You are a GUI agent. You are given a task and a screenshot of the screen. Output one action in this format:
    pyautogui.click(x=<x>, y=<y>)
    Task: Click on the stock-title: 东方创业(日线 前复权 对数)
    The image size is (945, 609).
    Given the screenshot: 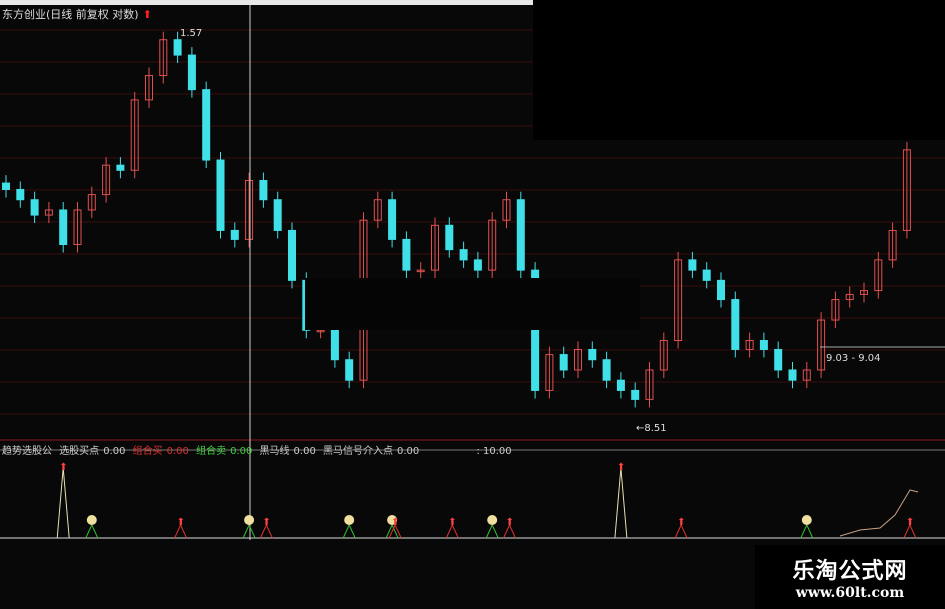 What is the action you would take?
    pyautogui.click(x=70, y=14)
    